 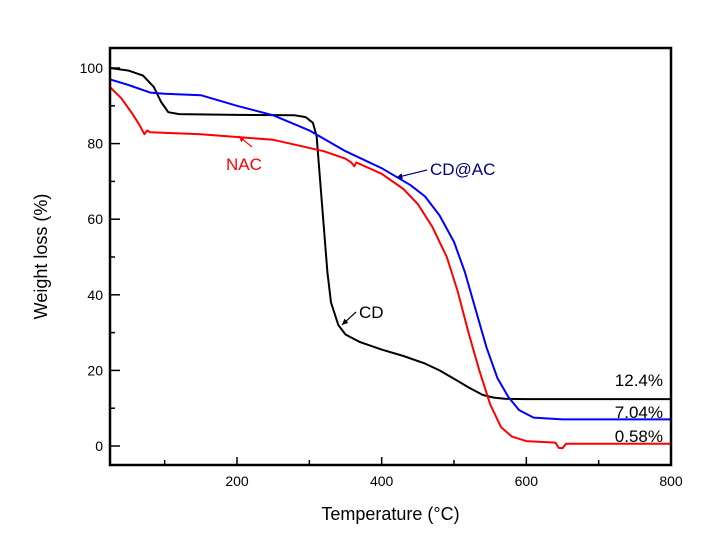 I want to click on x-tick-label: 600, so click(x=527, y=481).